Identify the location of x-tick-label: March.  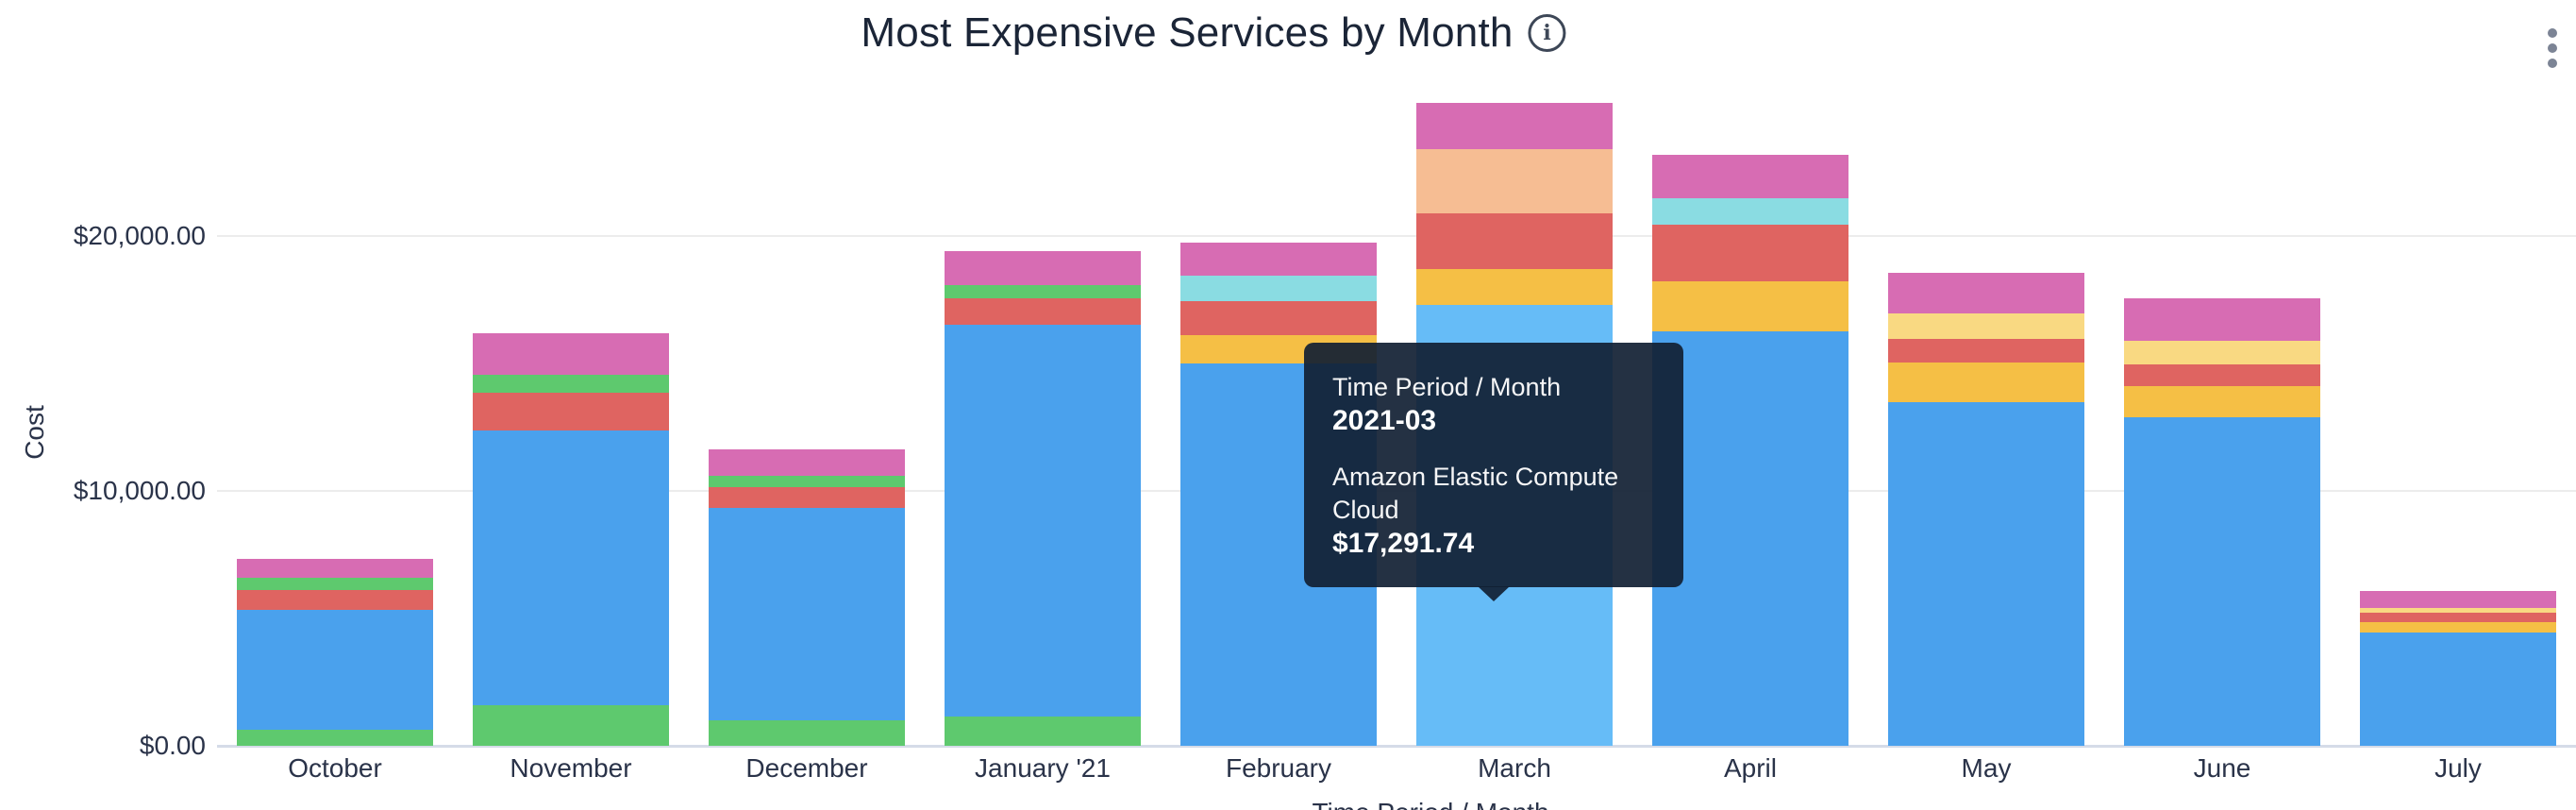
(1514, 768).